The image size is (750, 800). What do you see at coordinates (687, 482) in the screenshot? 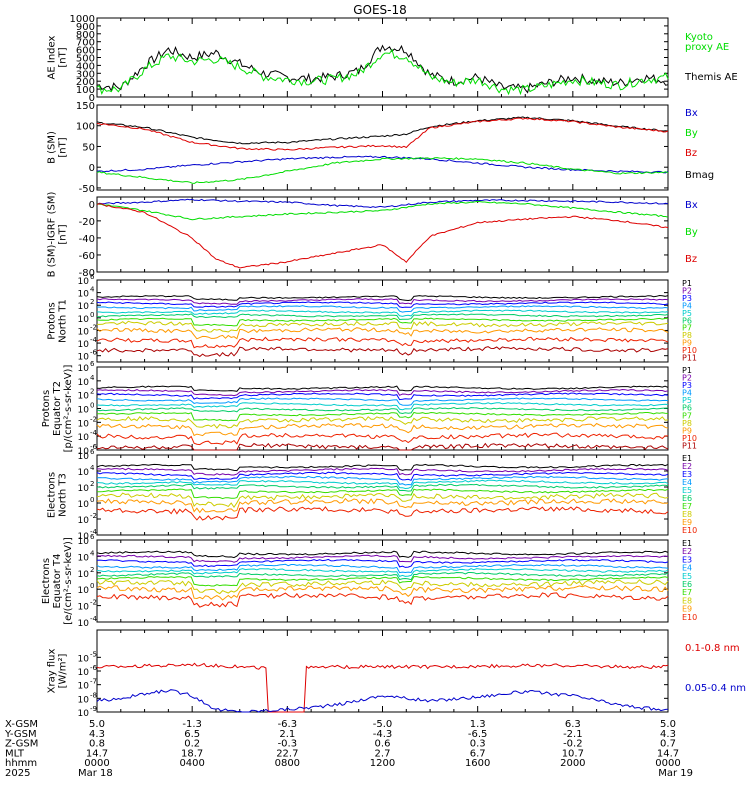
I see `channel-label: E4` at bounding box center [687, 482].